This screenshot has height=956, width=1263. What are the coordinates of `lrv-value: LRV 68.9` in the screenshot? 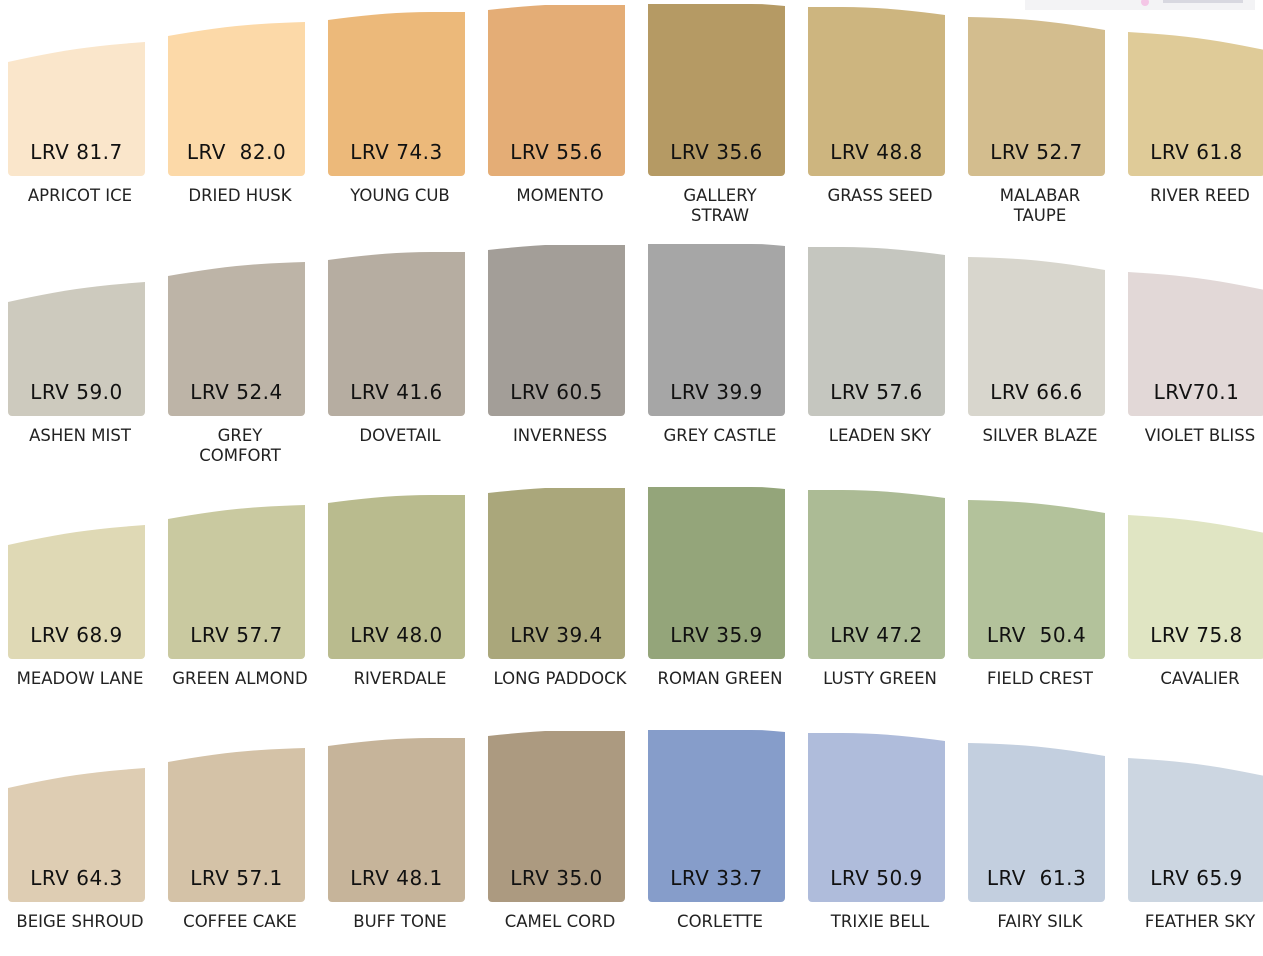 It's located at (76, 635).